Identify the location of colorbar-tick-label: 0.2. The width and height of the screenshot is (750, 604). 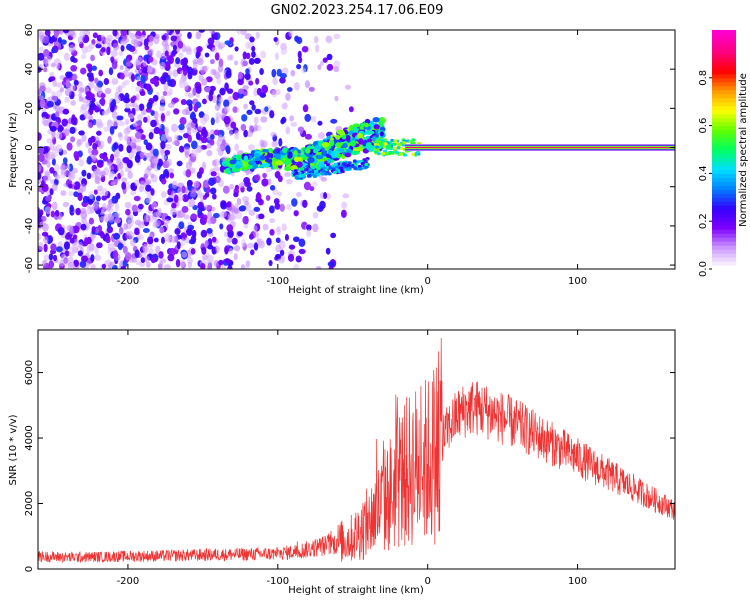
(703, 221).